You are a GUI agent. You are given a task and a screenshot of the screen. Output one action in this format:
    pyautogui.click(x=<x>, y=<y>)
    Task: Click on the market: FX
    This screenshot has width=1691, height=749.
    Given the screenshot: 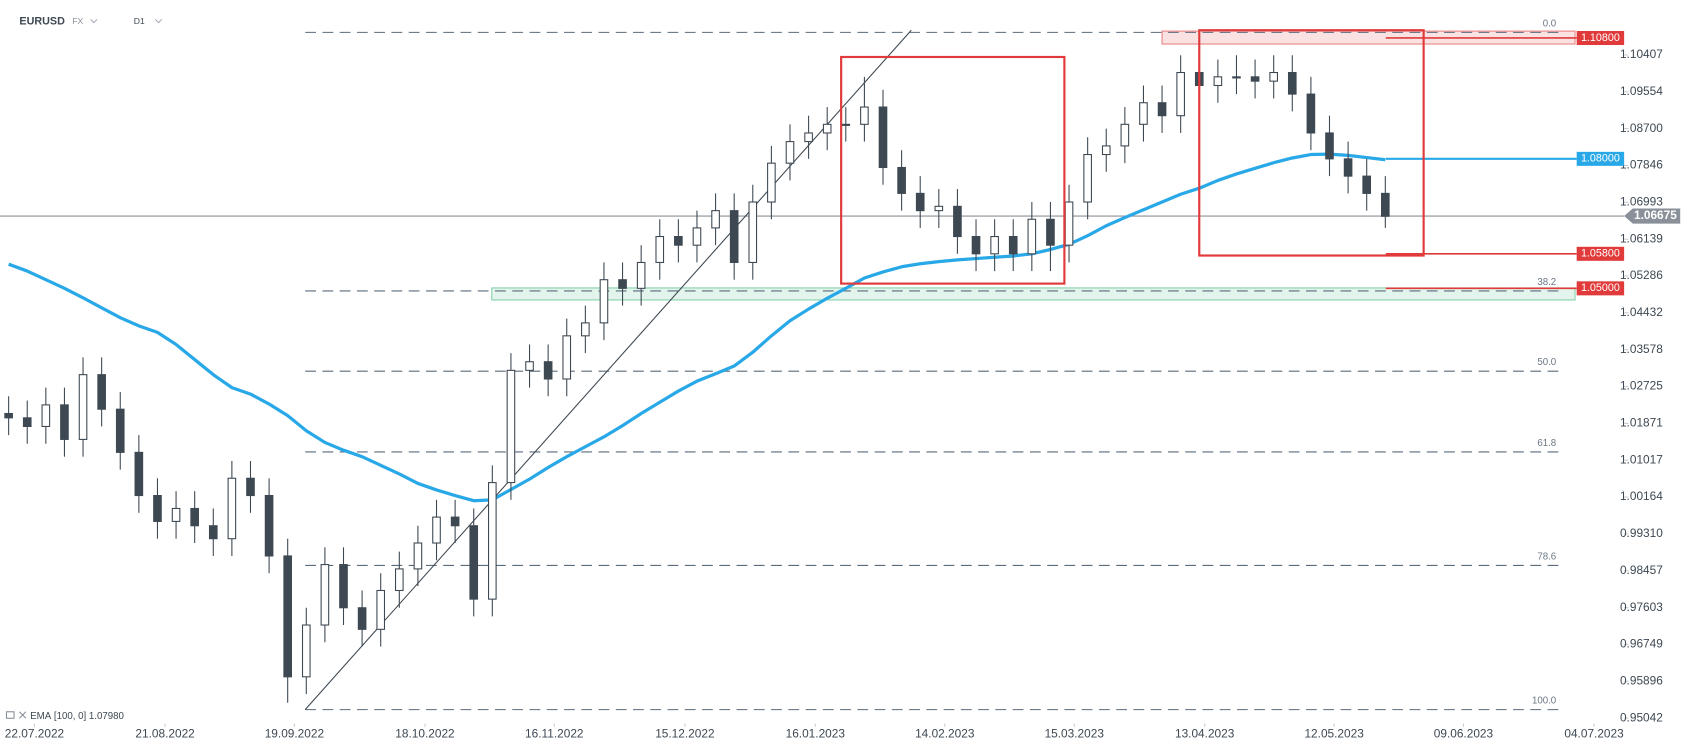 What is the action you would take?
    pyautogui.click(x=77, y=21)
    